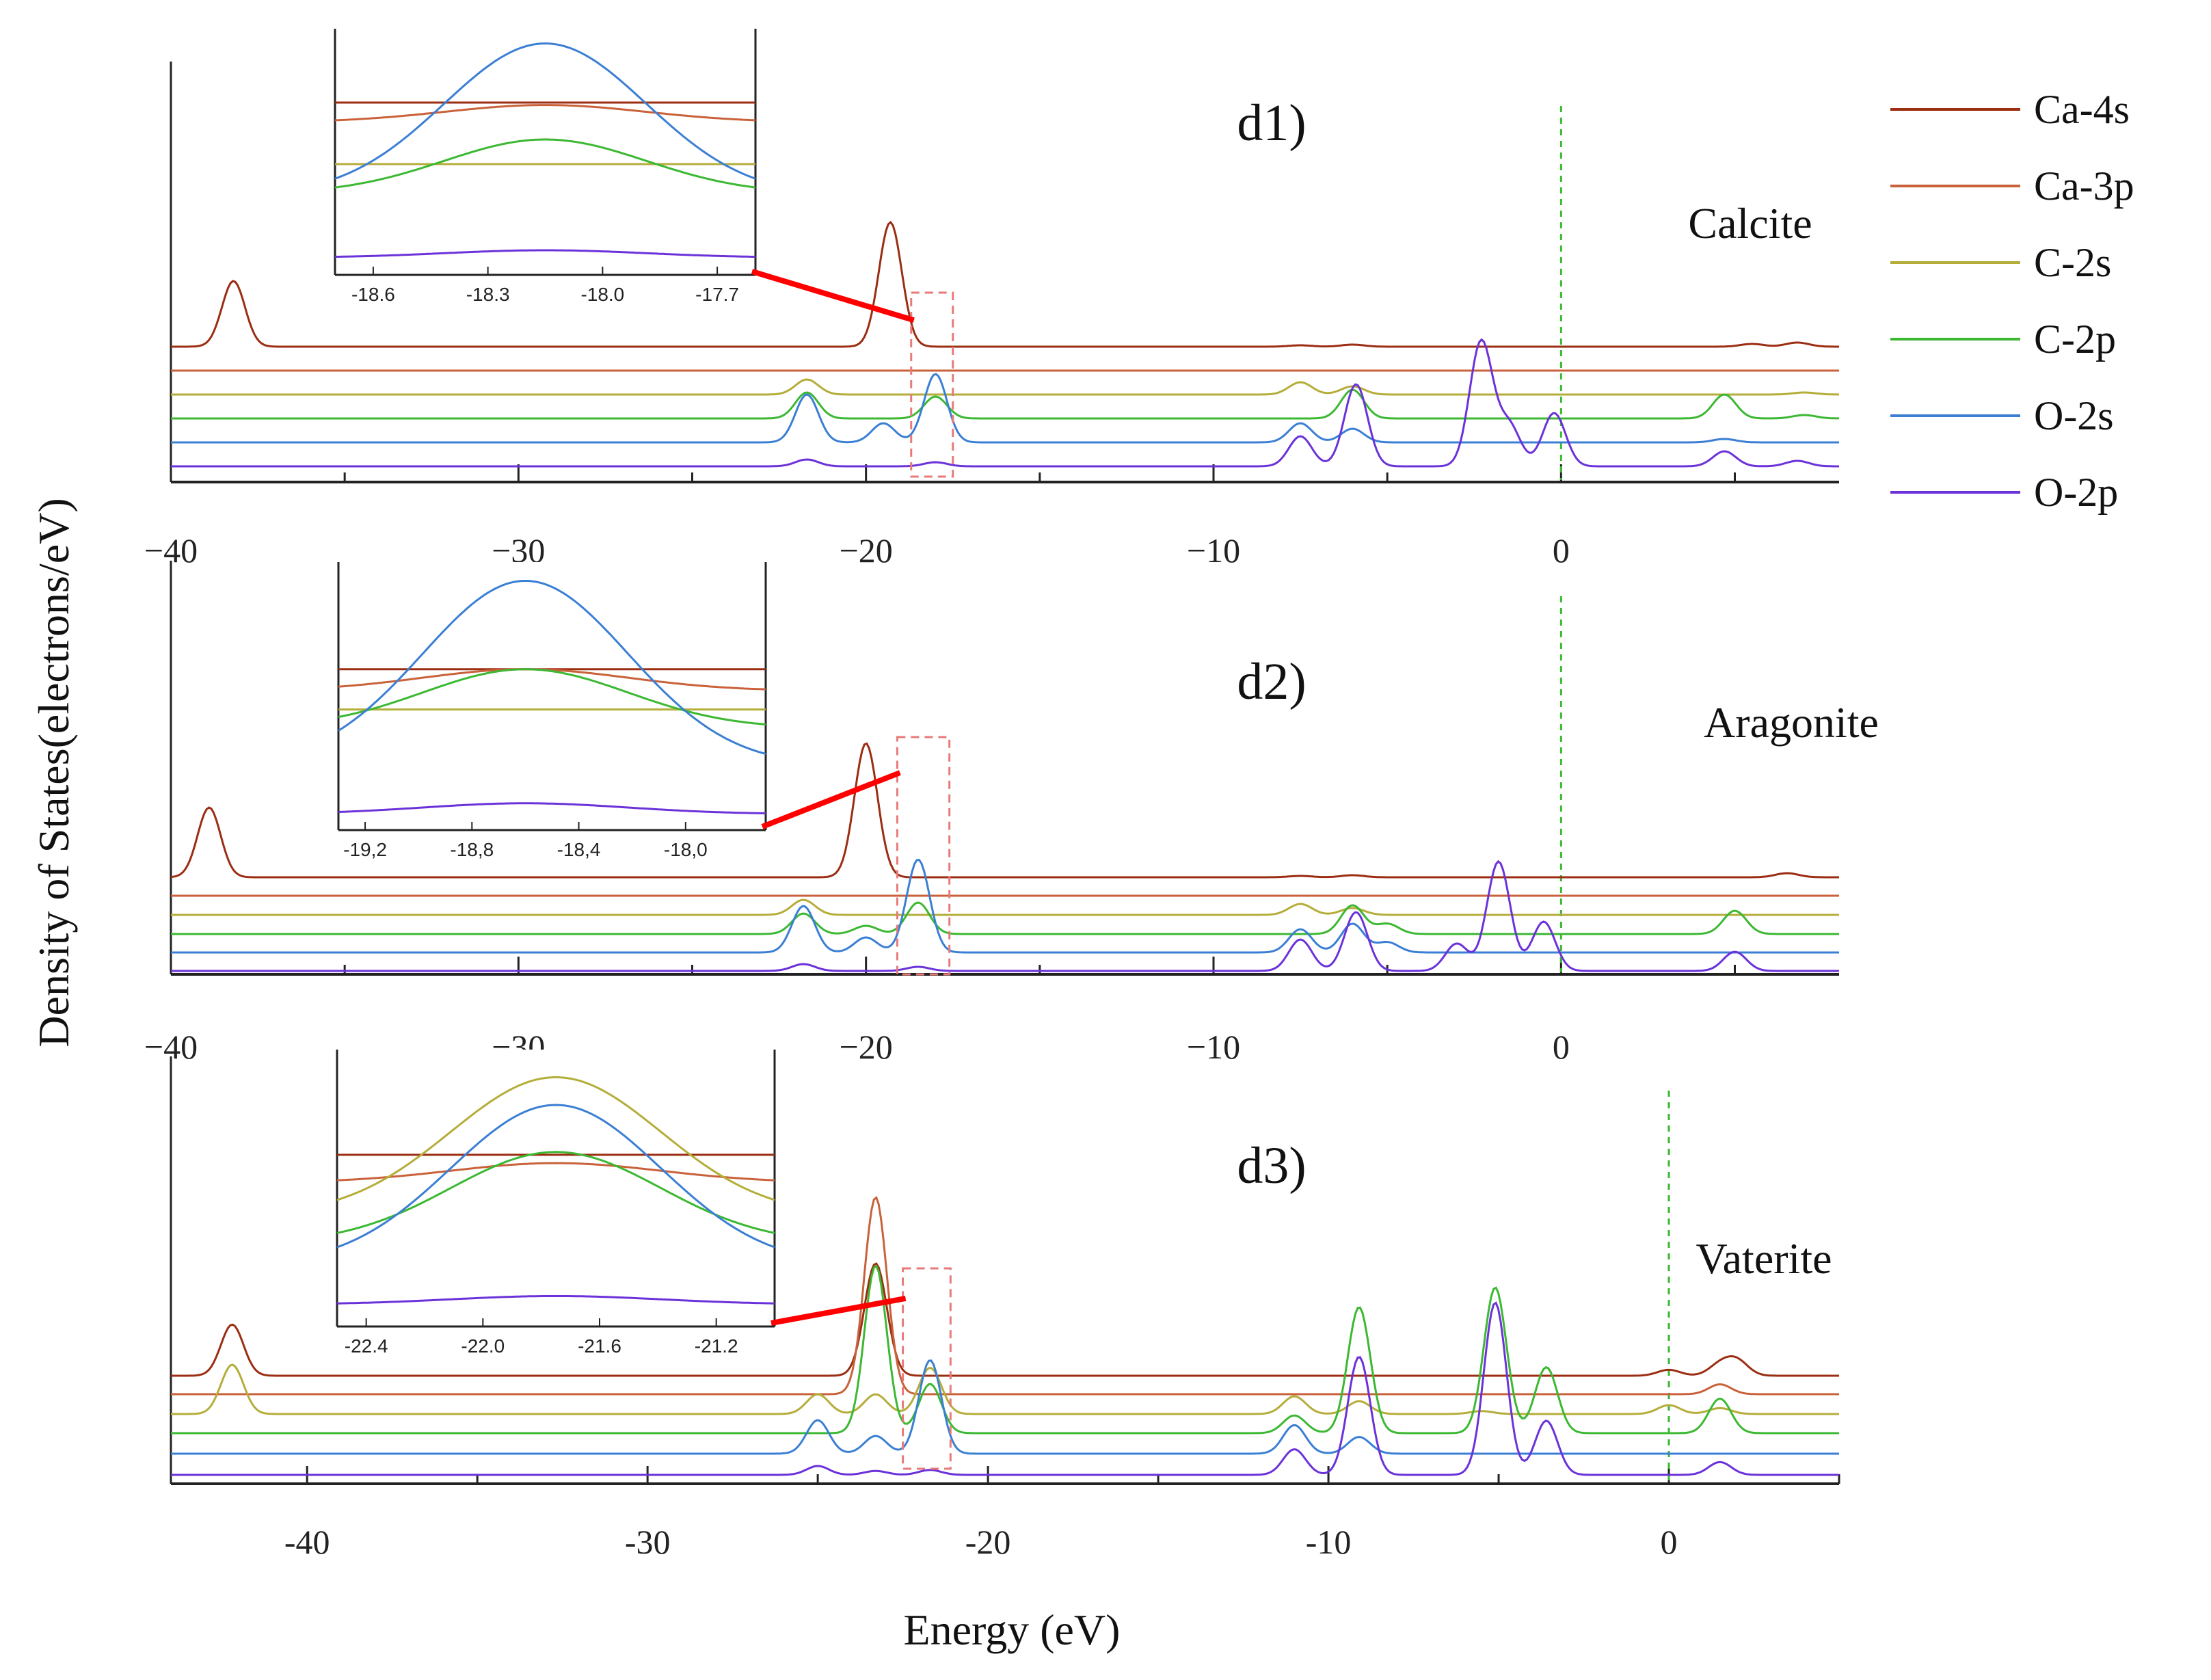 The height and width of the screenshot is (1680, 2211). I want to click on x-tick-label: -10, so click(1329, 1542).